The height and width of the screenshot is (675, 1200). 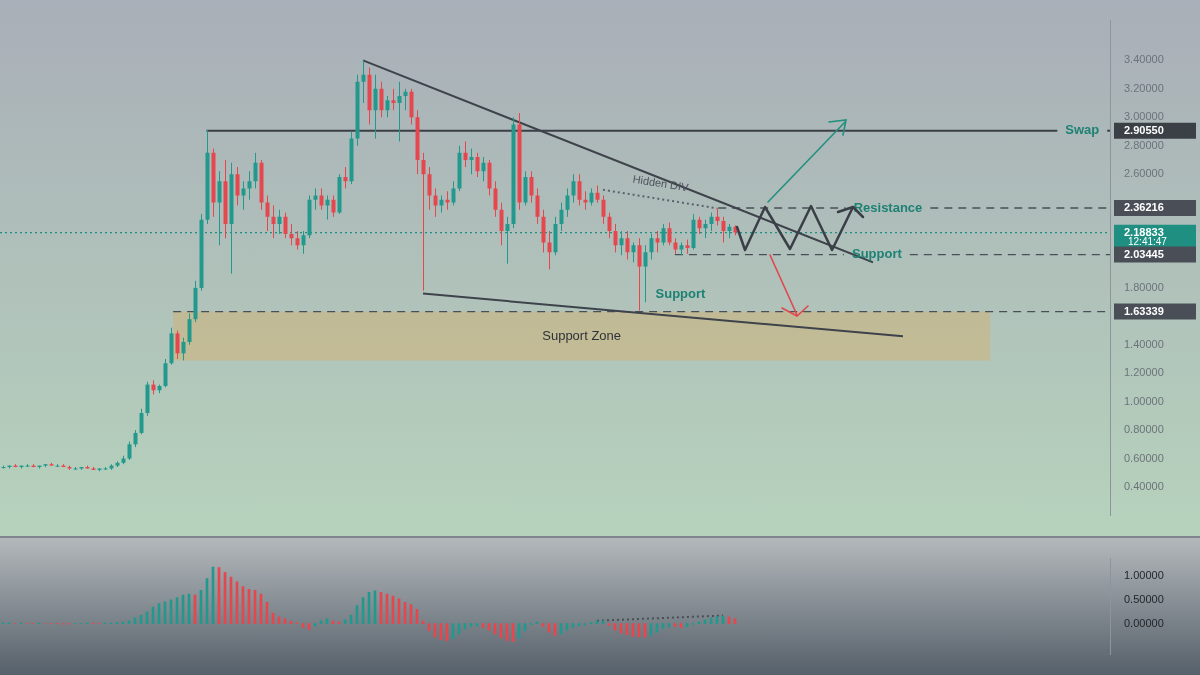 I want to click on text: 12:41:47, so click(x=1148, y=242).